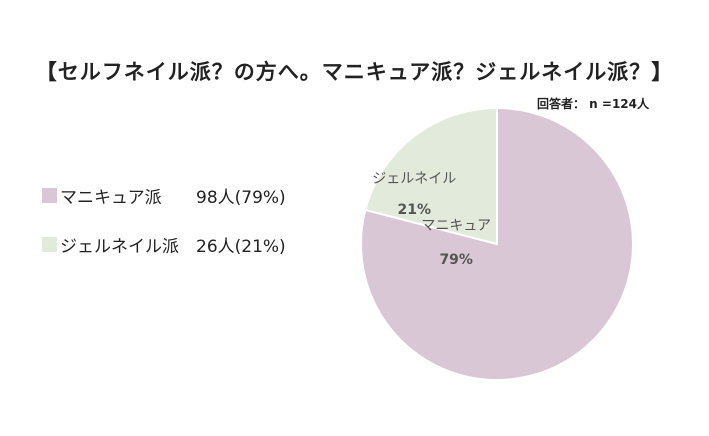 This screenshot has width=709, height=436. What do you see at coordinates (49, 195) in the screenshot?
I see `legend-swatch-manicure` at bounding box center [49, 195].